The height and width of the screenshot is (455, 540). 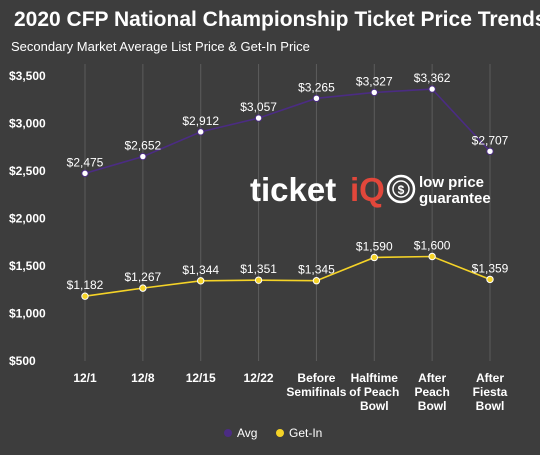 I want to click on logo-wordmark-accent: iQ, so click(x=367, y=189).